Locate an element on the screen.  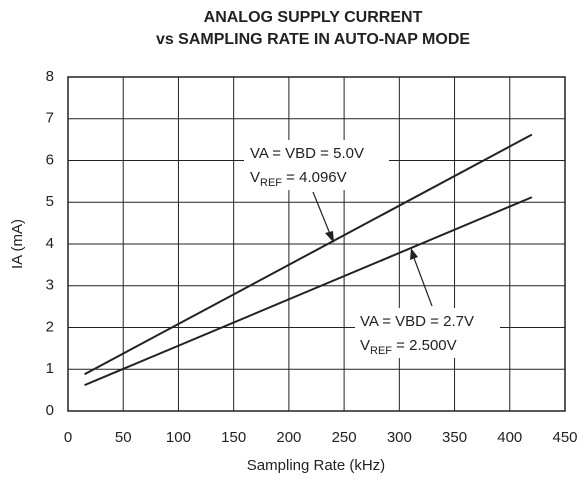
x-tick-label: 350 is located at coordinates (454, 437).